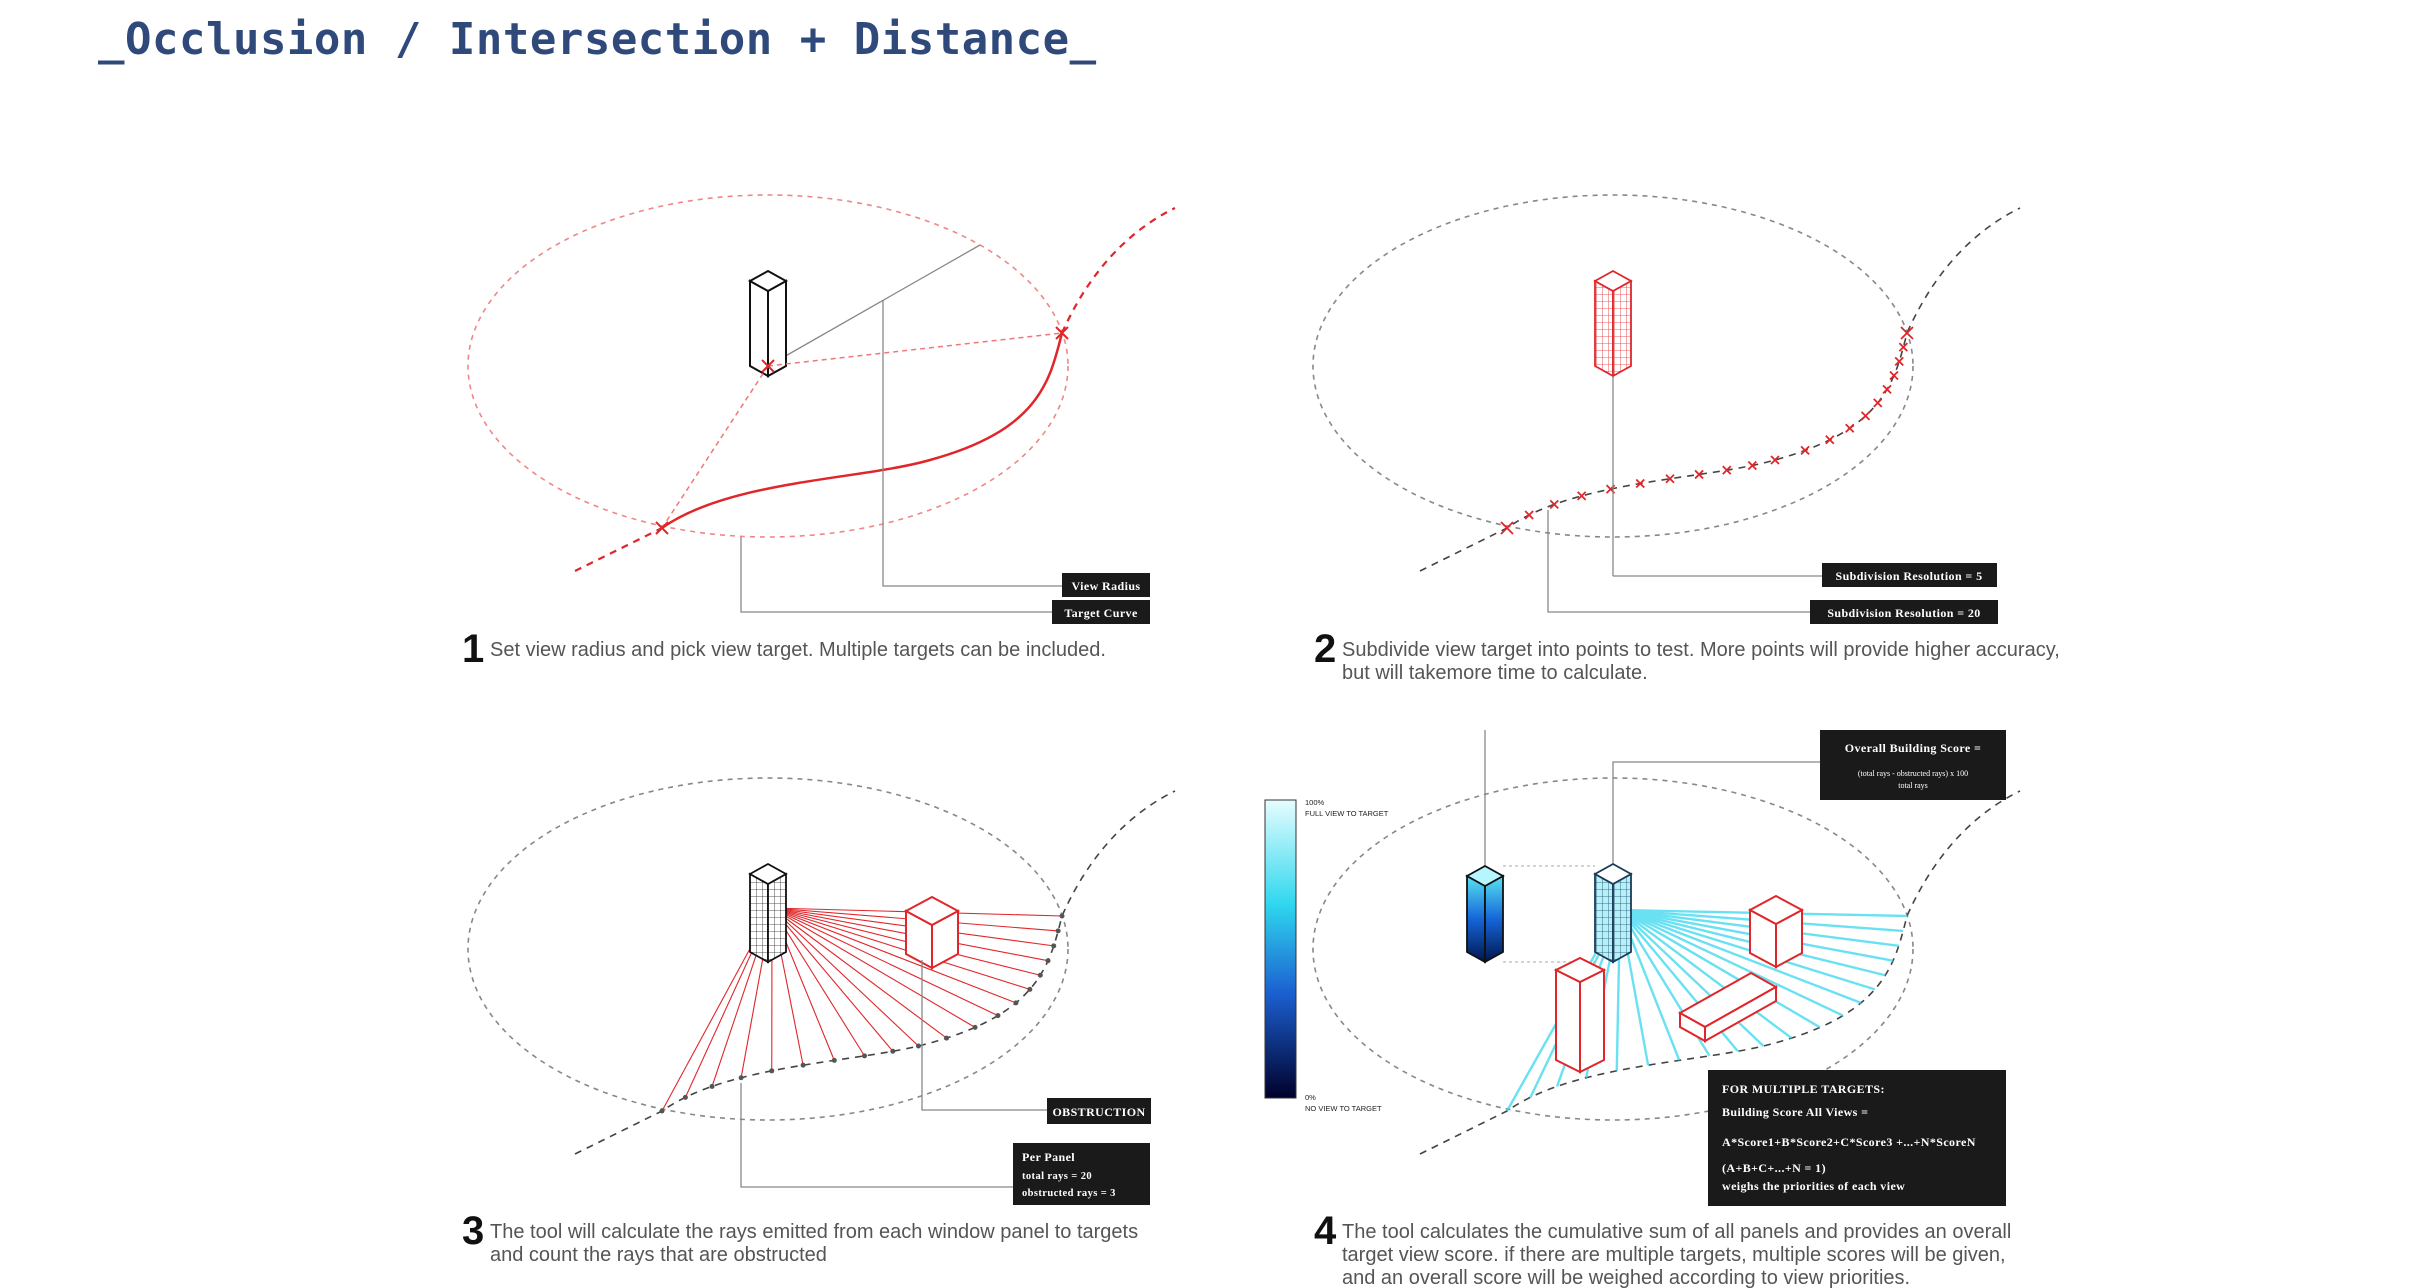 The image size is (2426, 1288). What do you see at coordinates (1325, 1231) in the screenshot?
I see `step-number: 4` at bounding box center [1325, 1231].